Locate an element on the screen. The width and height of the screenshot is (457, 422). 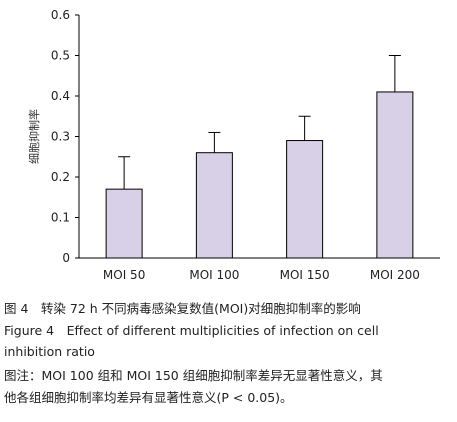
y-tick-label: 0.4 is located at coordinates (60, 96).